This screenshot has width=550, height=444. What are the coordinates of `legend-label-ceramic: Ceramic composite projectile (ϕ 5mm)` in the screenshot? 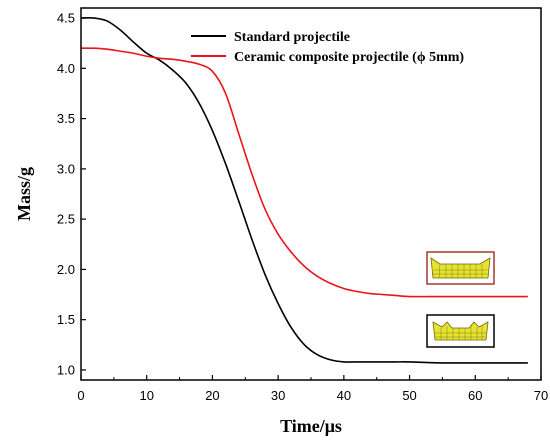 It's located at (349, 57).